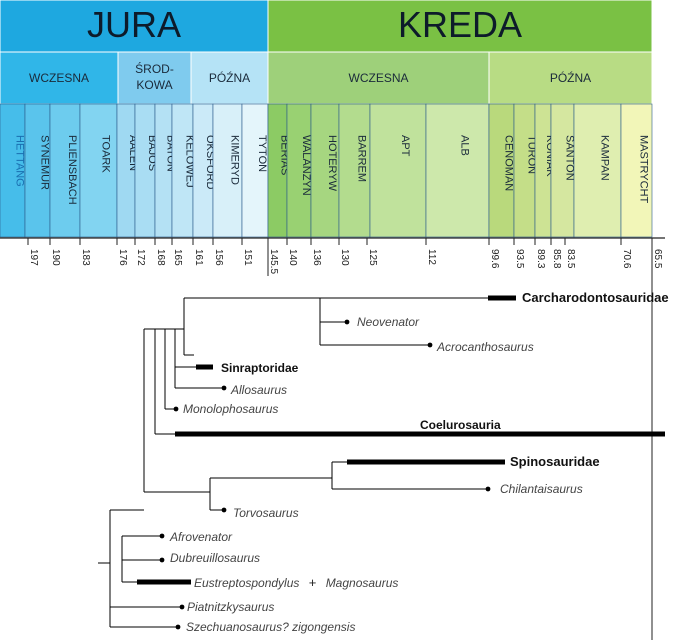 The width and height of the screenshot is (697, 640). I want to click on period-label: KREDA, so click(460, 24).